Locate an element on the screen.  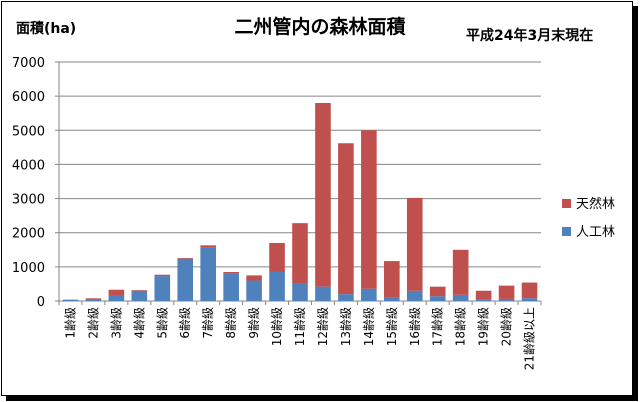
y-tick-label: 0 is located at coordinates (41, 302).